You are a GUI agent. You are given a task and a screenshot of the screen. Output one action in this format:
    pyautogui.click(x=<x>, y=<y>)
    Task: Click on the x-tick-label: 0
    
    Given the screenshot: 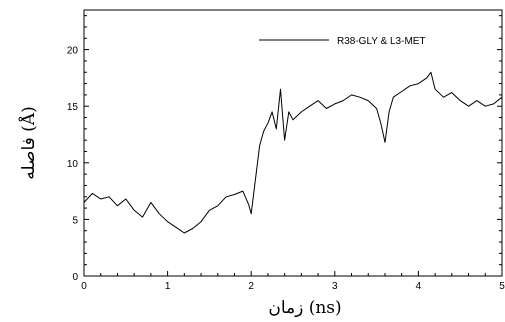 What is the action you would take?
    pyautogui.click(x=84, y=286)
    